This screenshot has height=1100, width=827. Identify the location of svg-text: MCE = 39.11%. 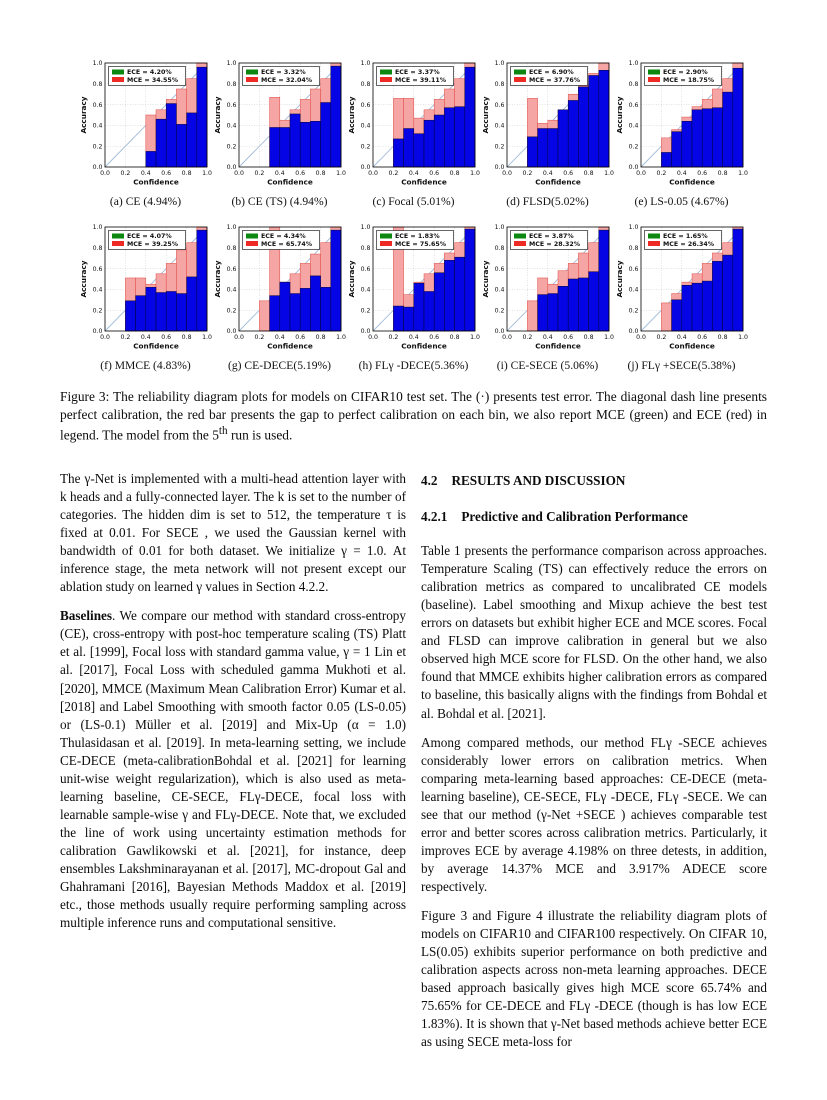
(421, 80).